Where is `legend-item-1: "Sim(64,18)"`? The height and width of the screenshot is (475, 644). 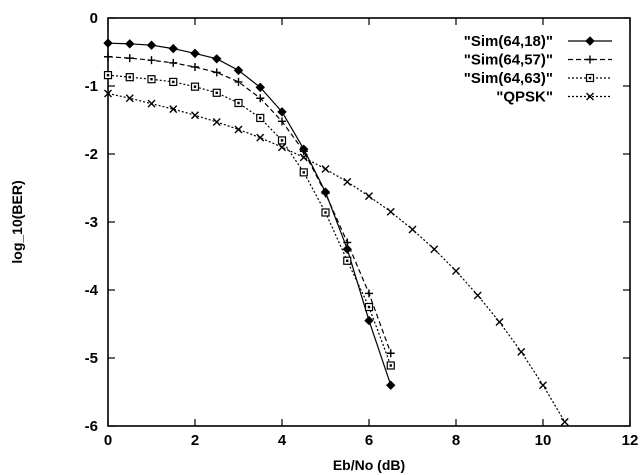
legend-item-1: "Sim(64,18)" is located at coordinates (538, 41).